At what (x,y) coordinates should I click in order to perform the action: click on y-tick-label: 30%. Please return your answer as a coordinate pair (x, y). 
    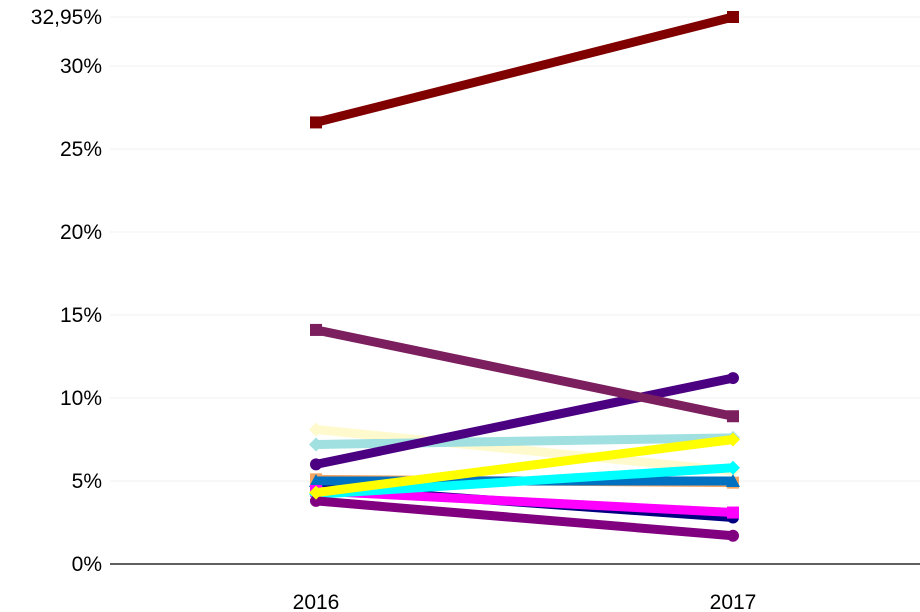
    Looking at the image, I should click on (81, 66).